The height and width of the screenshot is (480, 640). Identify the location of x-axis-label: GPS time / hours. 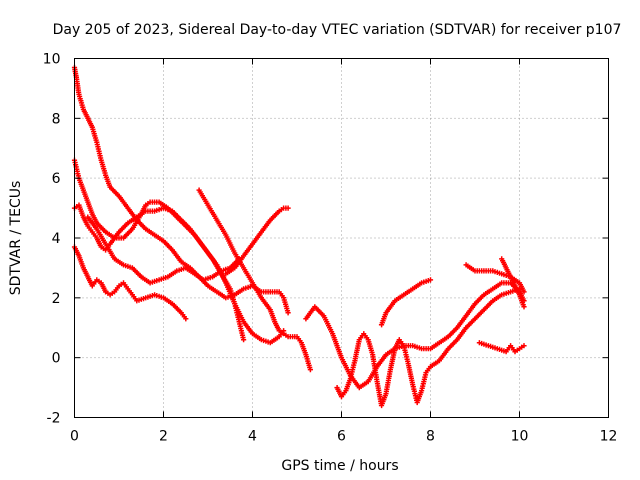
(339, 466).